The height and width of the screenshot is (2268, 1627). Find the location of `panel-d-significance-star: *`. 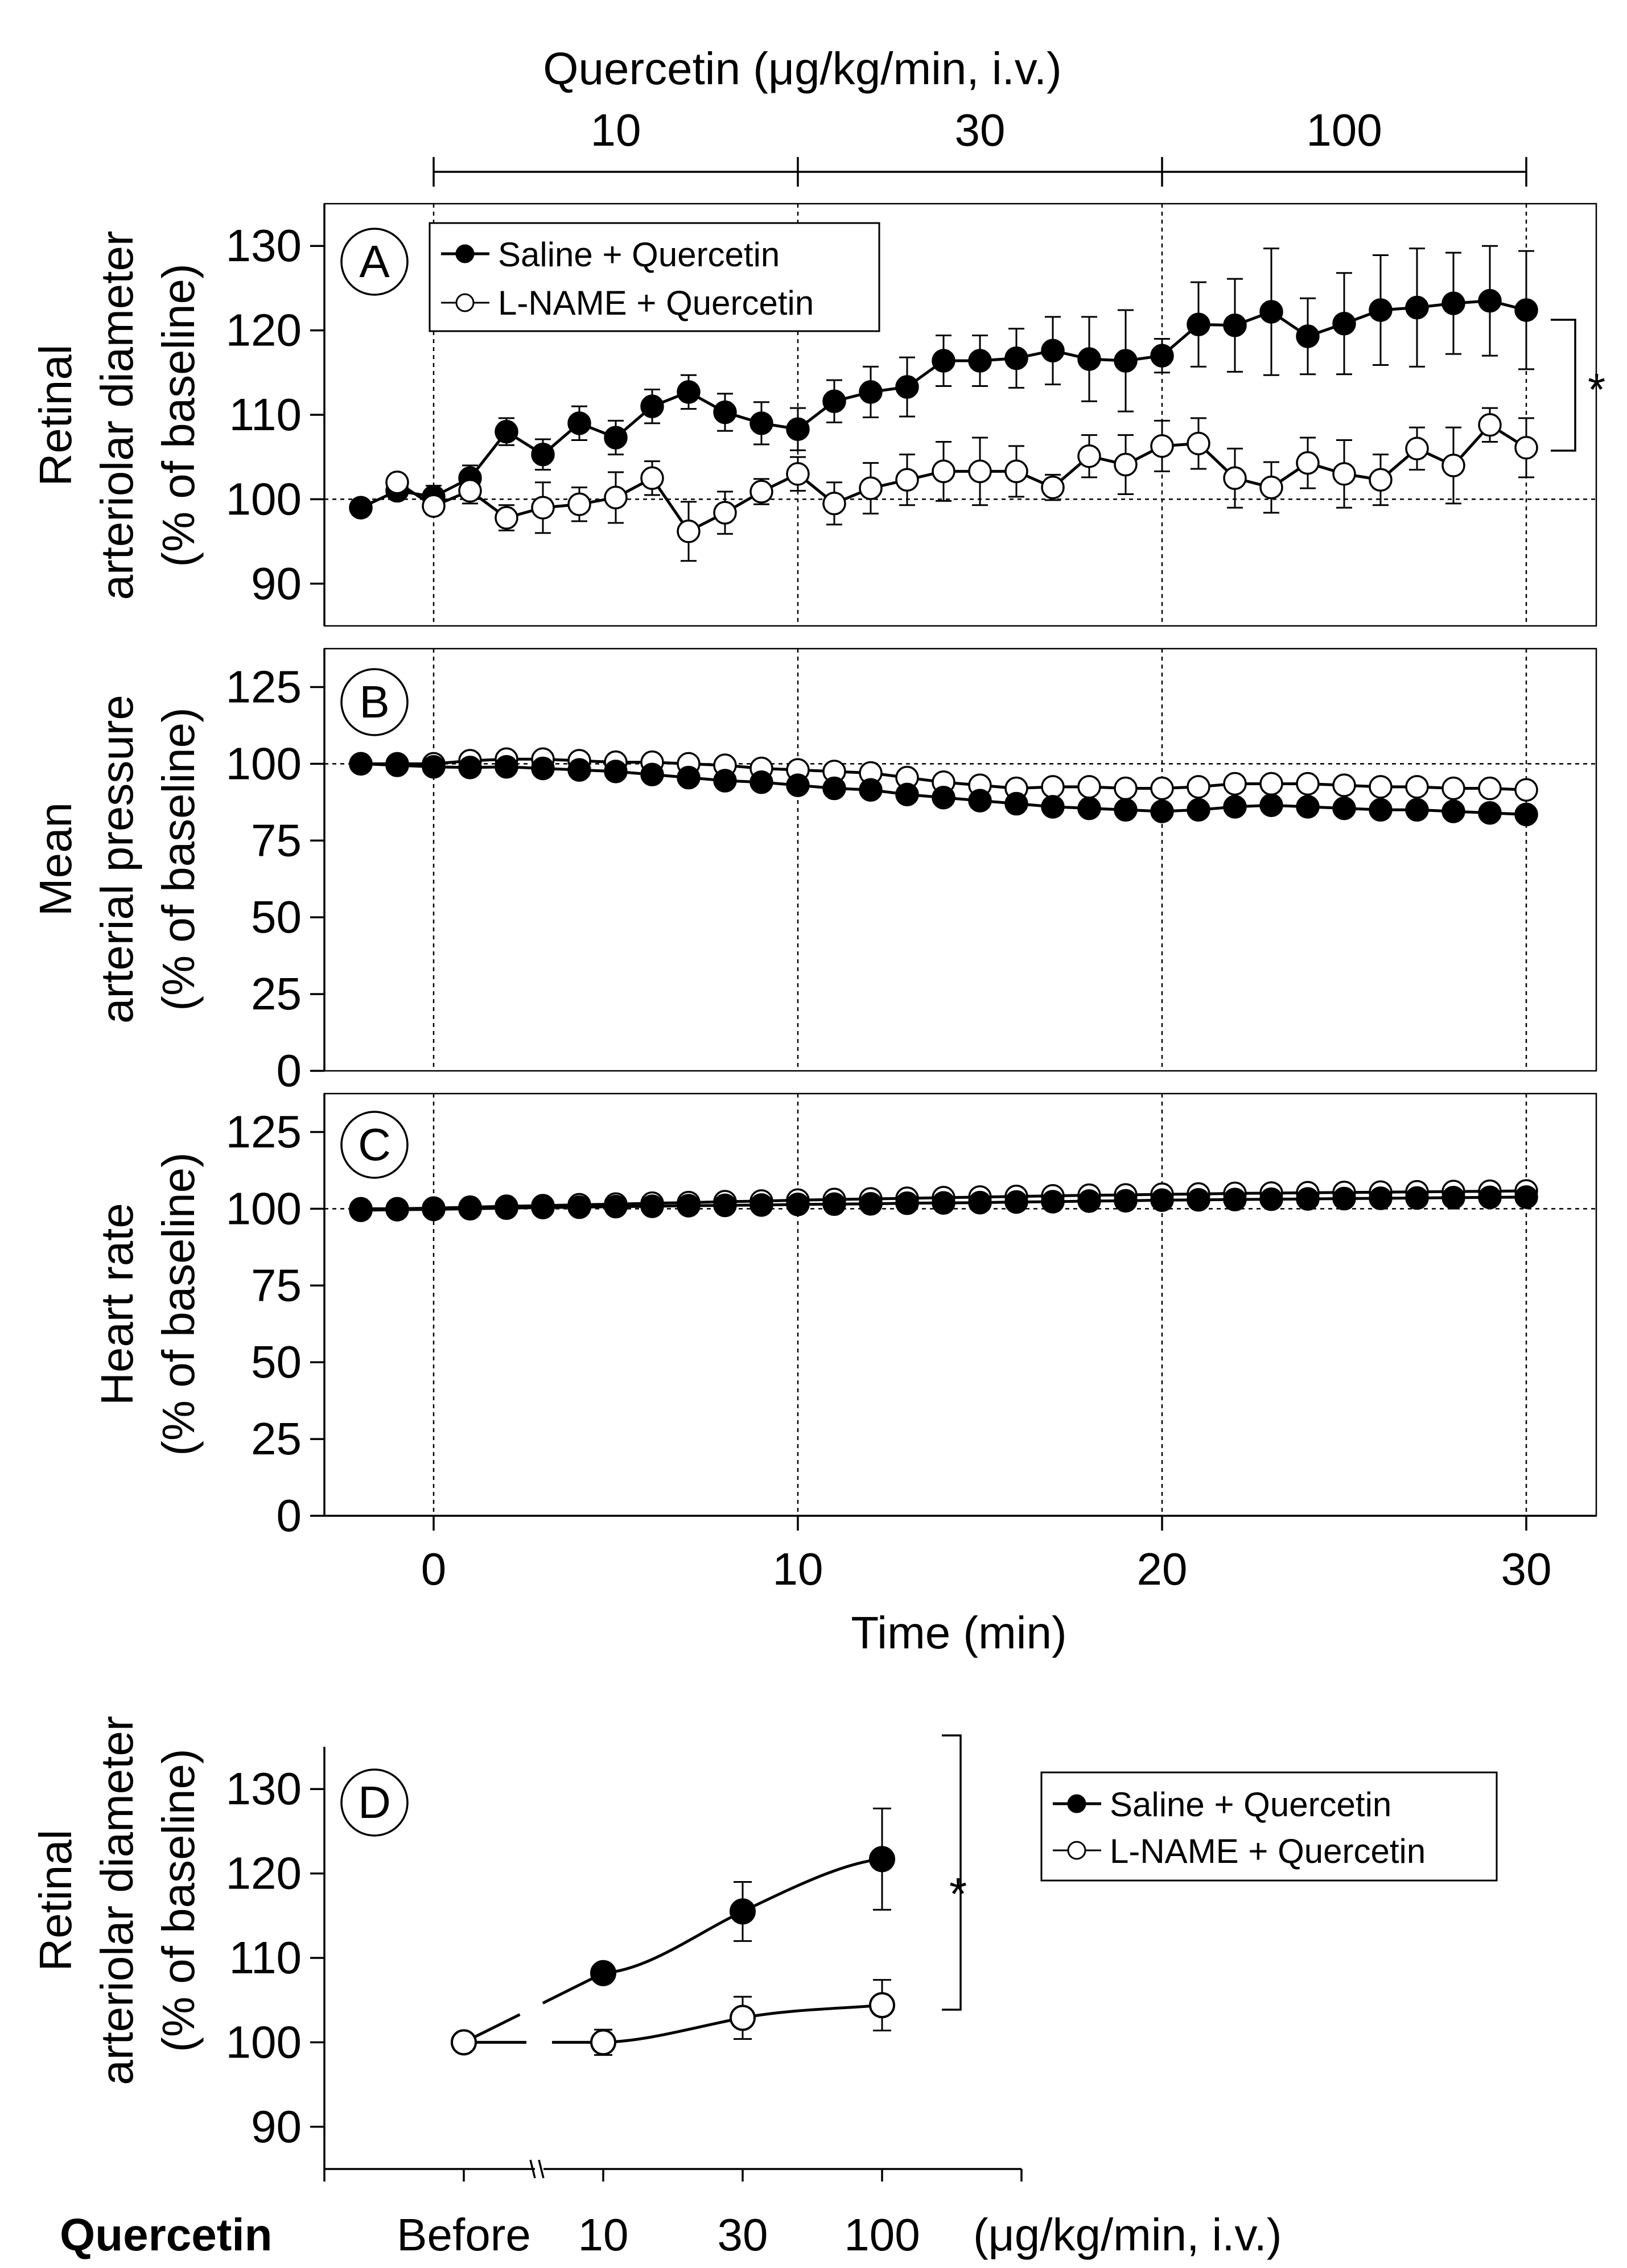

panel-d-significance-star: * is located at coordinates (958, 1894).